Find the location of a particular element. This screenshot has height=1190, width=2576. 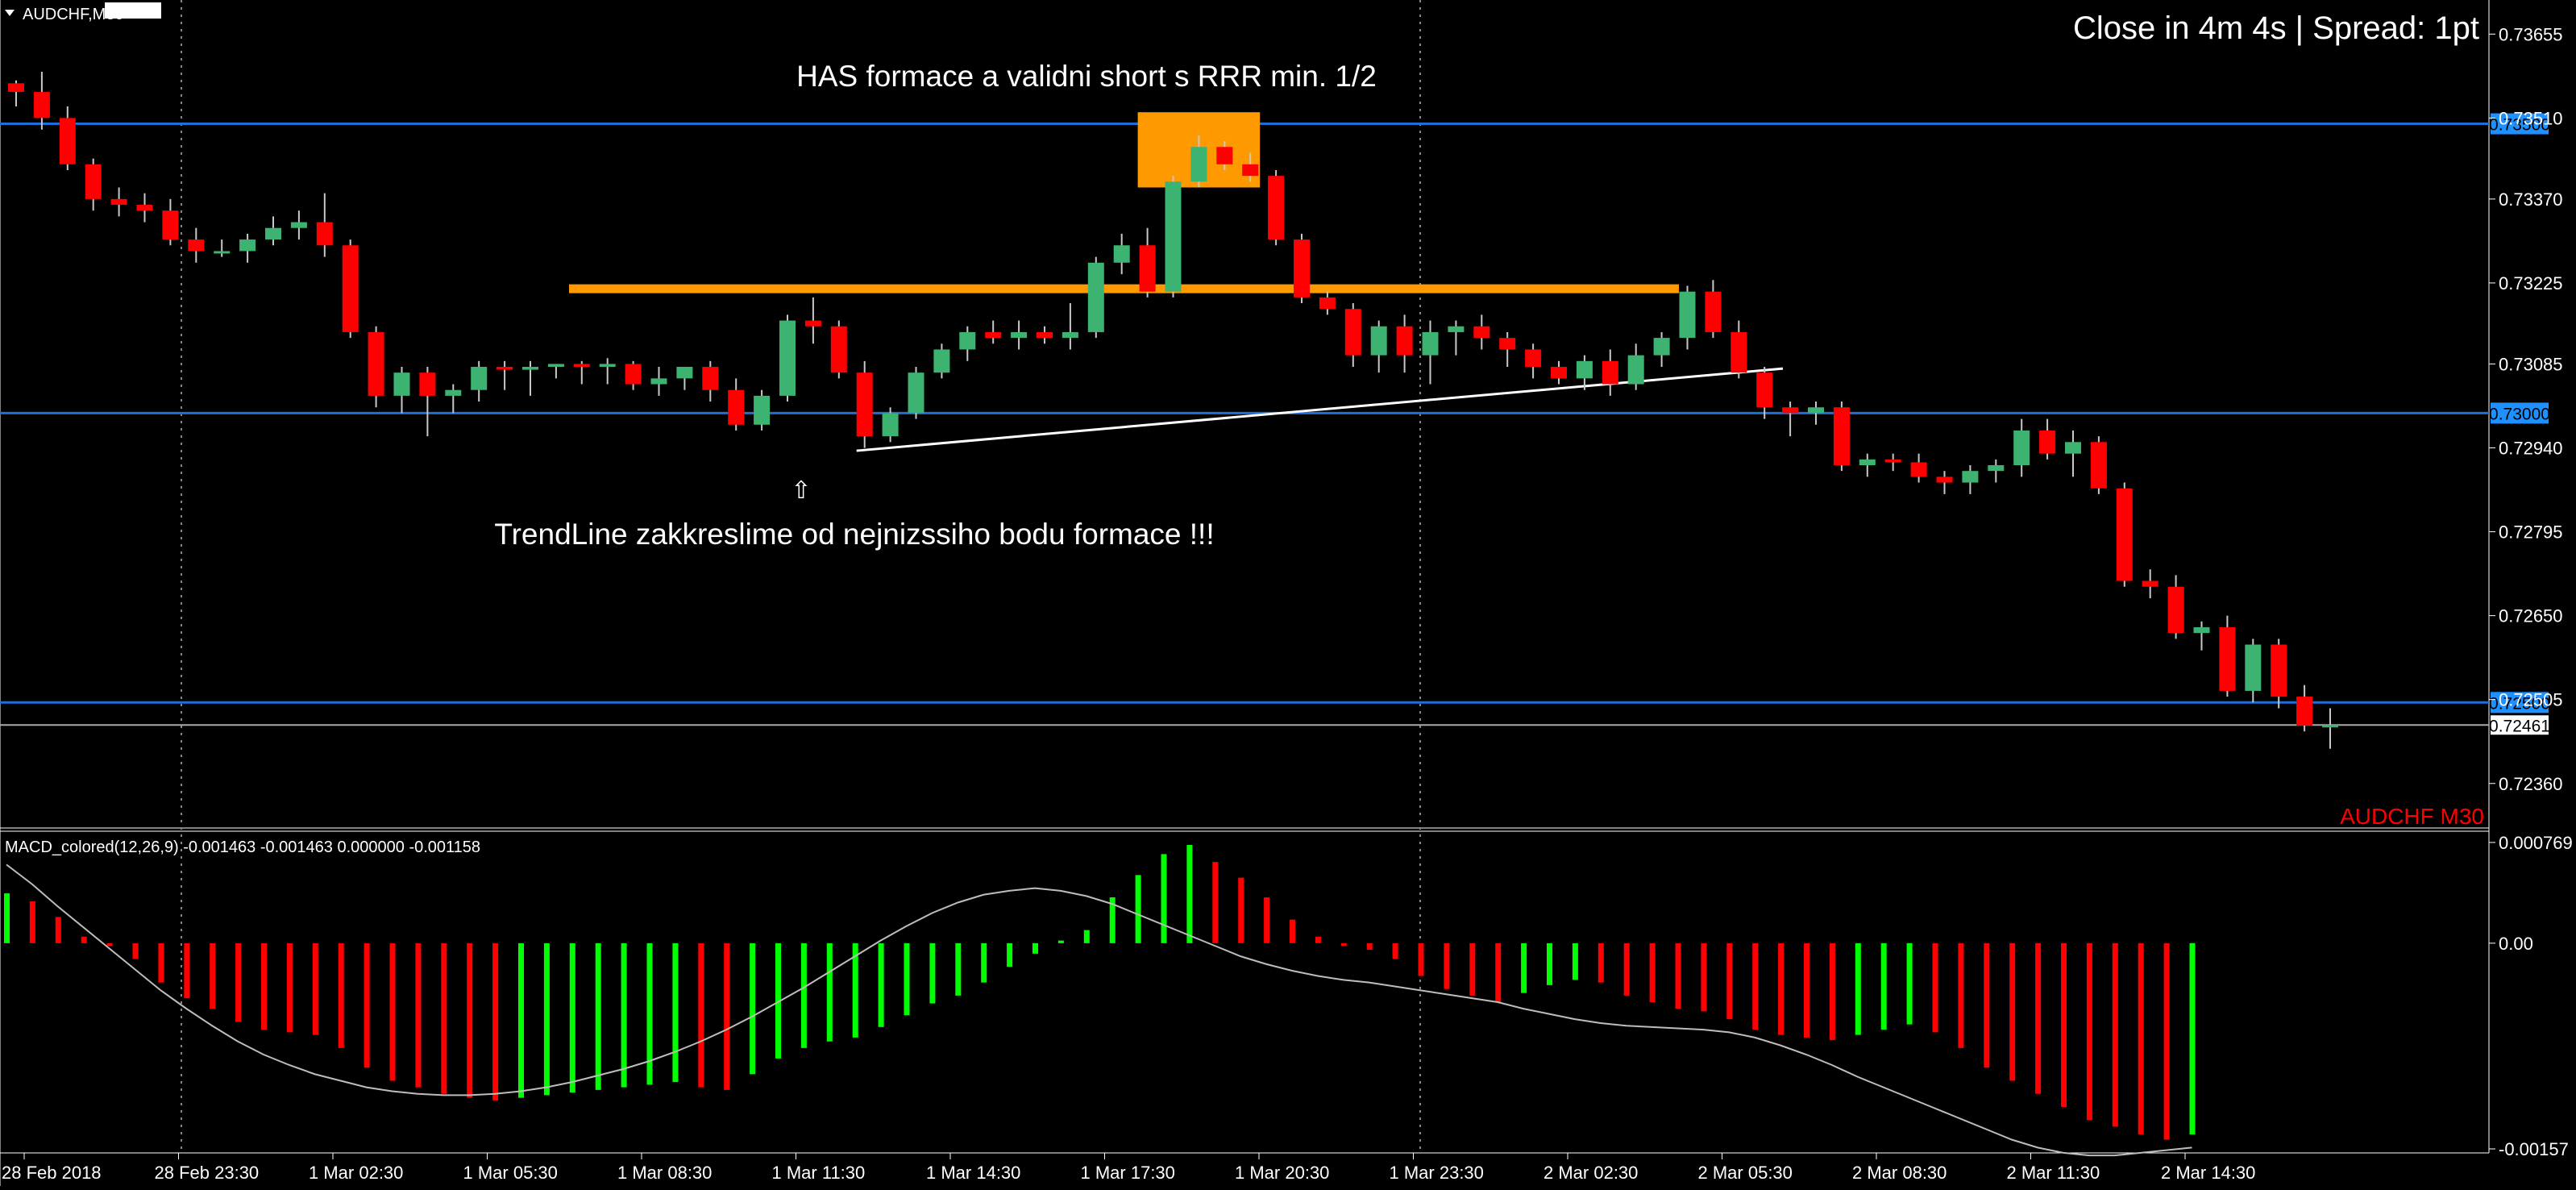

one-click-trading-icon is located at coordinates (133, 10).